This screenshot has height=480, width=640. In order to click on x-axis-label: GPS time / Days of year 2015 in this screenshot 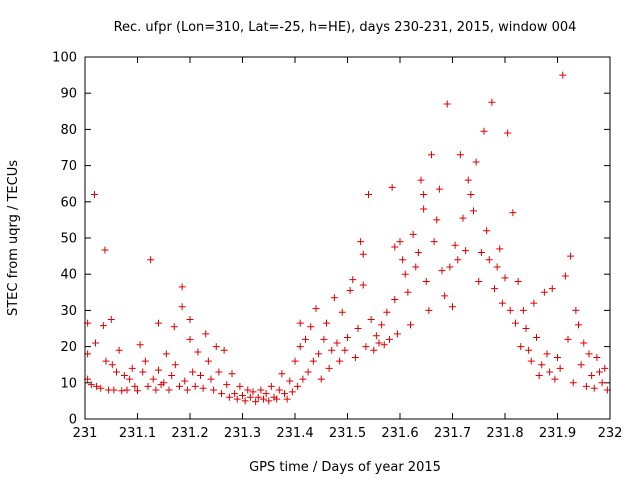, I will do `click(345, 467)`.